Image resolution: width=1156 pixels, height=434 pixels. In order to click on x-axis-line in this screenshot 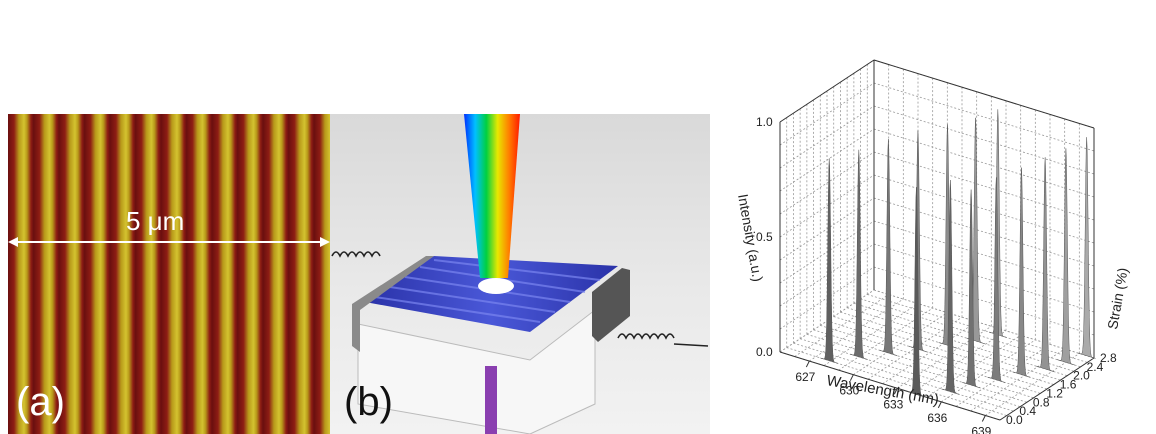, I will do `click(890, 386)`.